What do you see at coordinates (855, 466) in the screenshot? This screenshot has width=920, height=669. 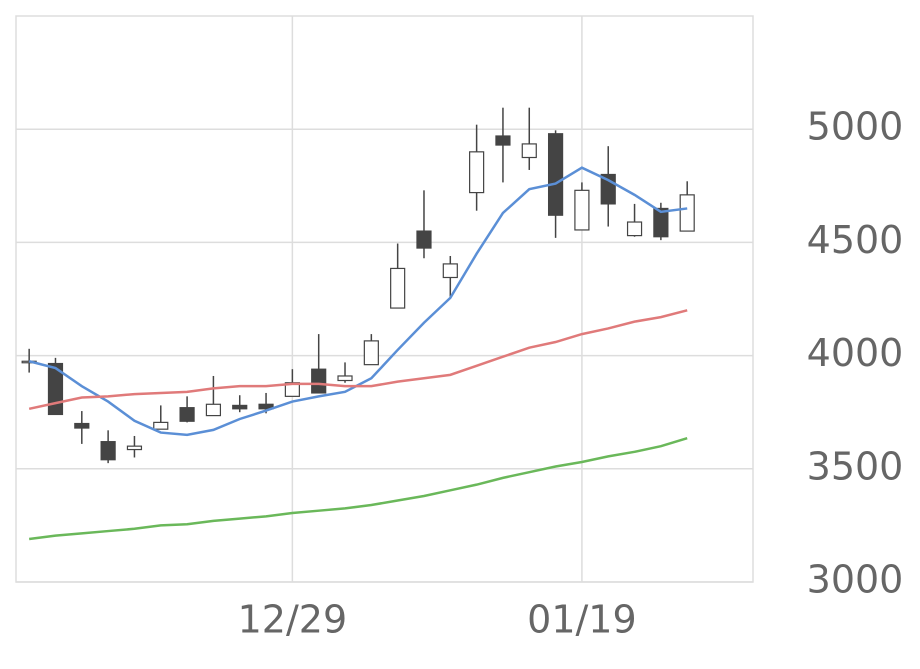 I see `y-tick-label: 3500` at bounding box center [855, 466].